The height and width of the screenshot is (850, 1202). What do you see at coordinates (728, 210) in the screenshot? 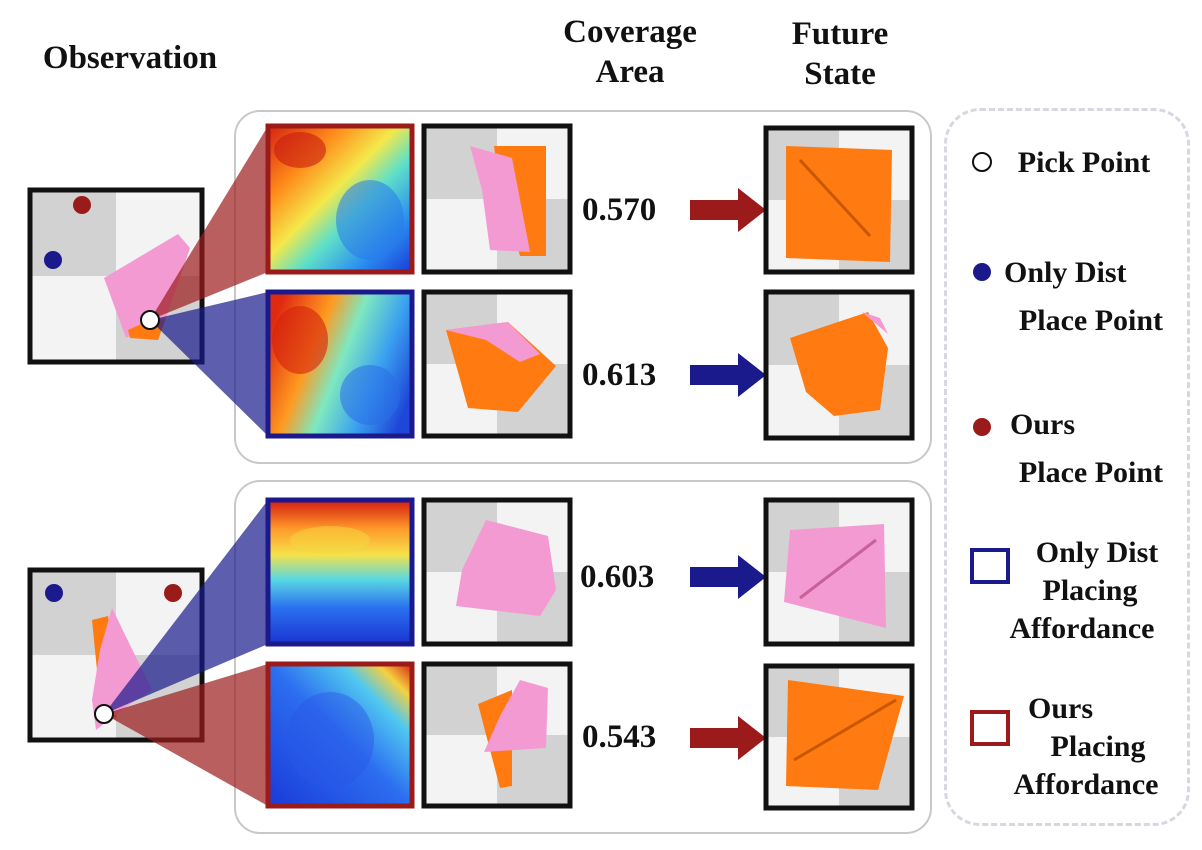
I see `arrow-row1` at bounding box center [728, 210].